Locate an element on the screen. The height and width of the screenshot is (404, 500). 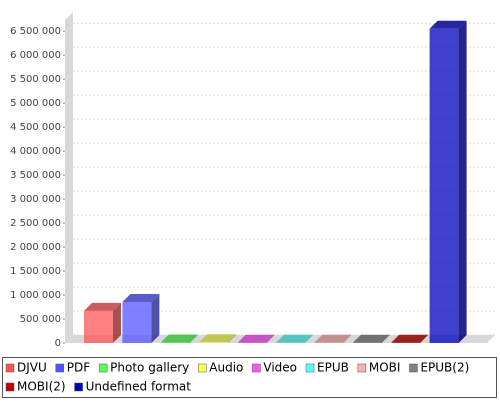
legend-label: Photo gallery is located at coordinates (149, 368).